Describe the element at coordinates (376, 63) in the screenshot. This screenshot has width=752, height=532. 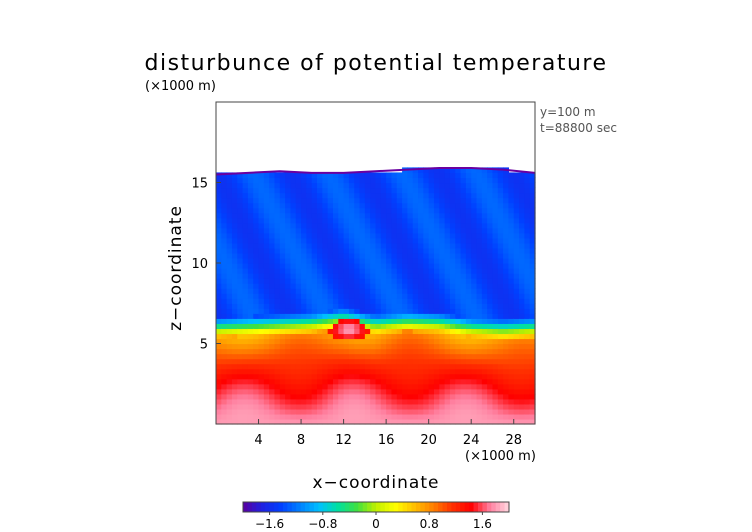
I see `chart-title: disturbunce of potential temperature` at that location.